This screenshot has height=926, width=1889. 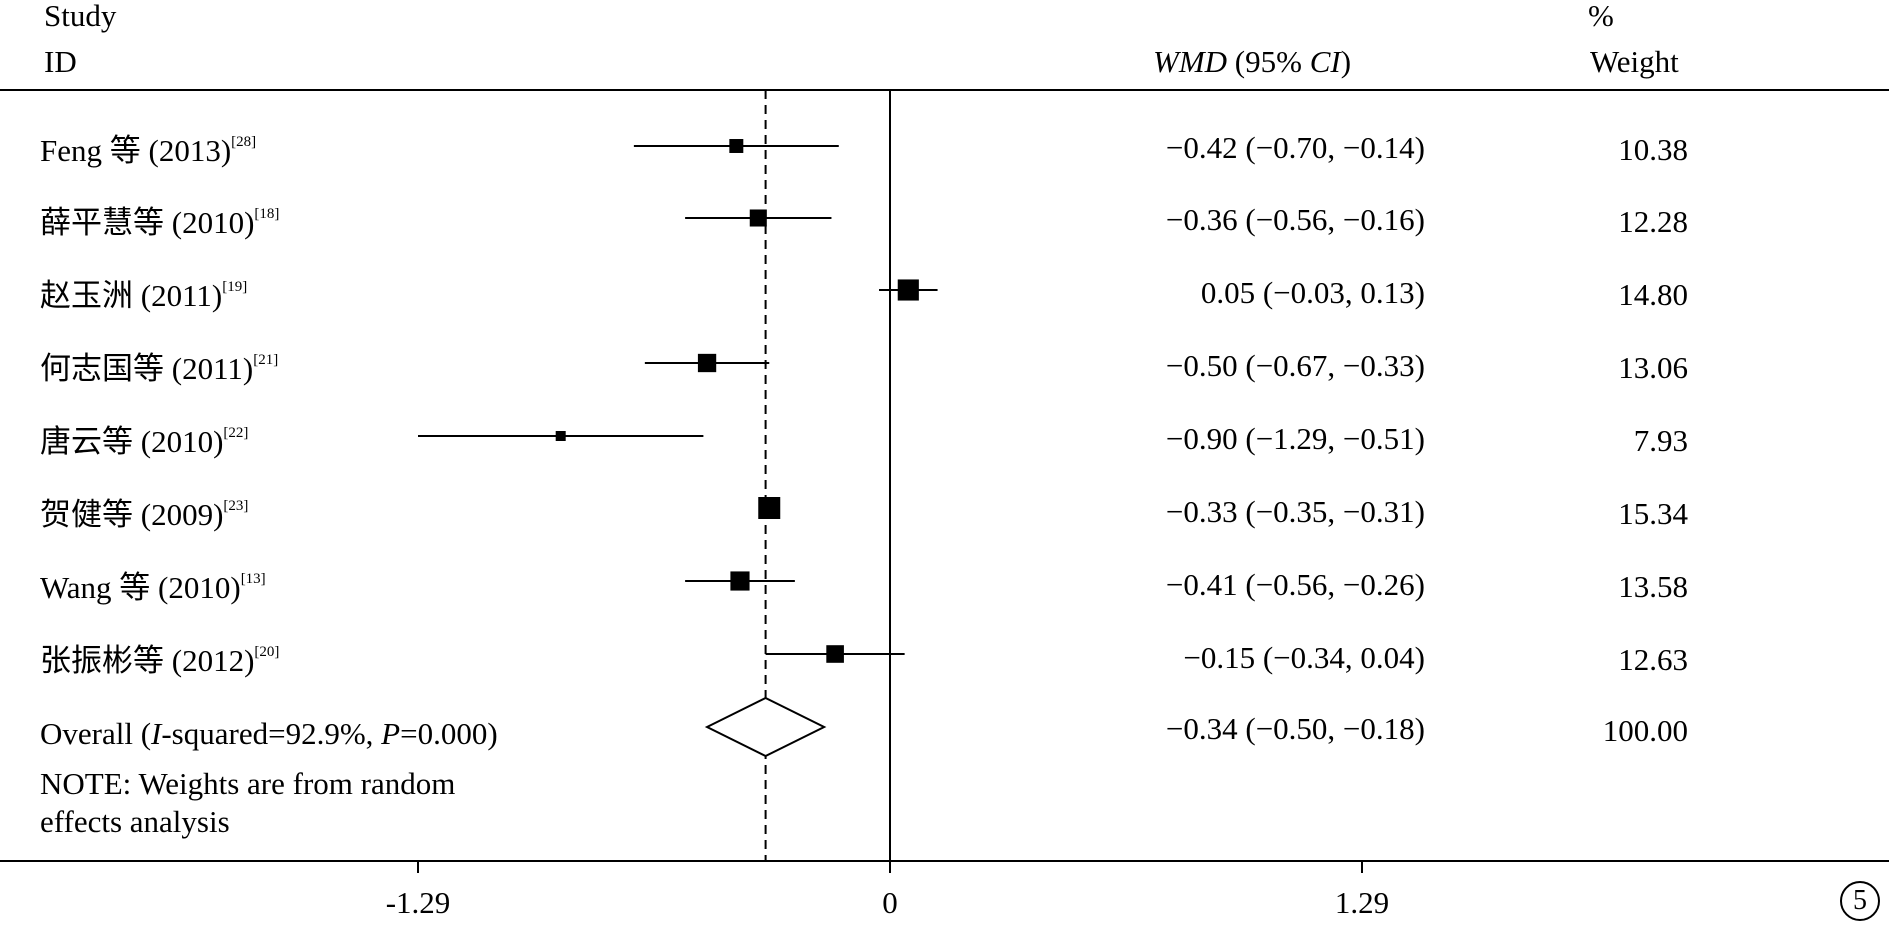 What do you see at coordinates (1190, 61) in the screenshot?
I see `wmd-label: WMD` at bounding box center [1190, 61].